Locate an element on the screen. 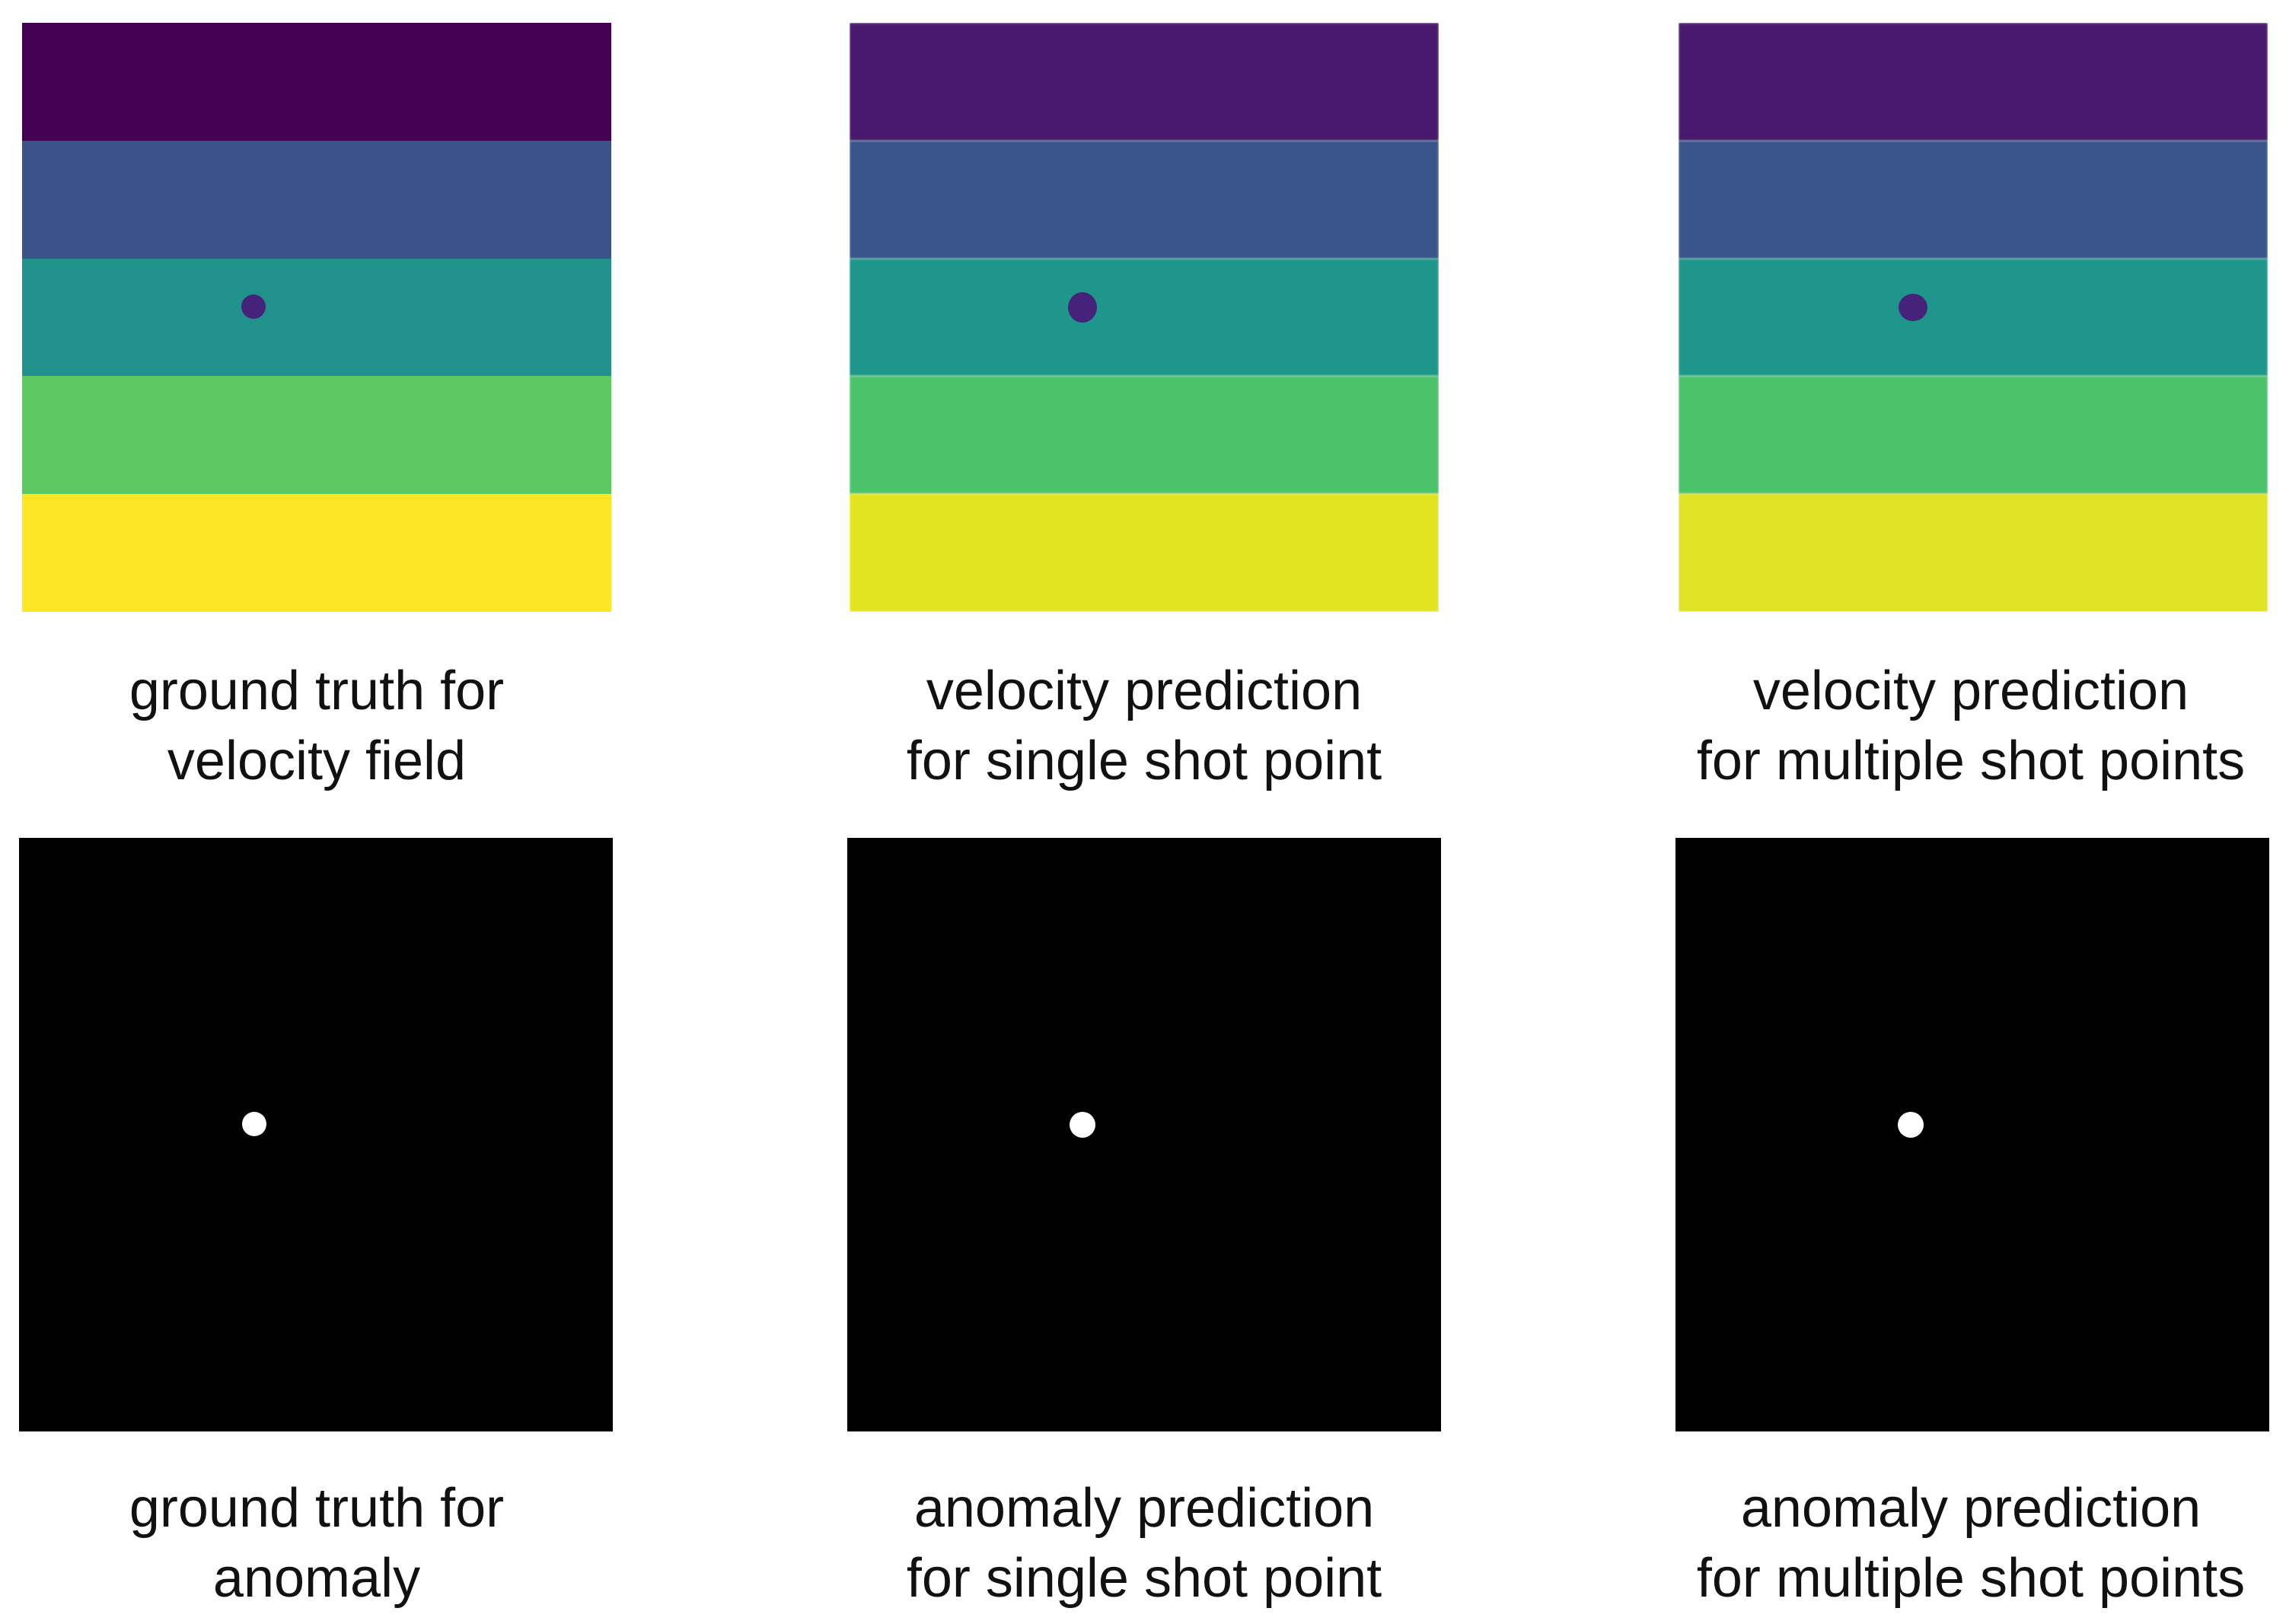 The height and width of the screenshot is (1624, 2286). caption-velocity-ground-truth: ground truth for velocity field is located at coordinates (317, 726).